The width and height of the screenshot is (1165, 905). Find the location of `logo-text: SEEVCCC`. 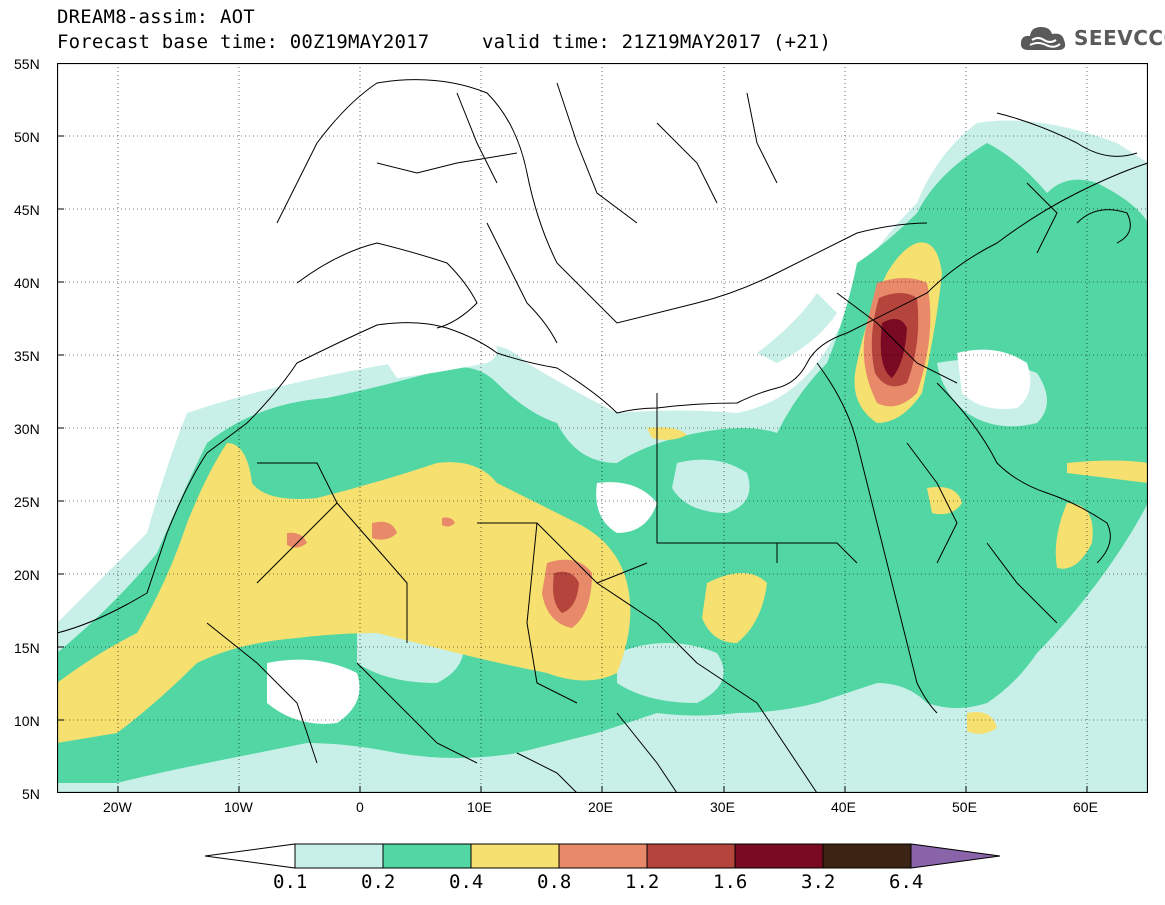

logo-text: SEEVCCC is located at coordinates (1119, 38).